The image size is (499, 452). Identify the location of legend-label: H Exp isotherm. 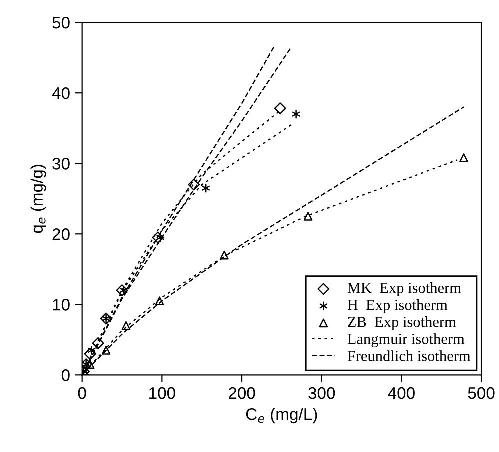
(398, 307).